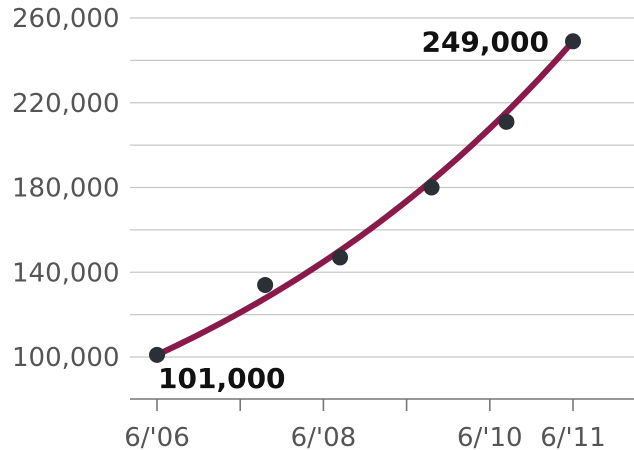 This screenshot has width=634, height=450. What do you see at coordinates (66, 19) in the screenshot?
I see `y-tick-label: 260,000` at bounding box center [66, 19].